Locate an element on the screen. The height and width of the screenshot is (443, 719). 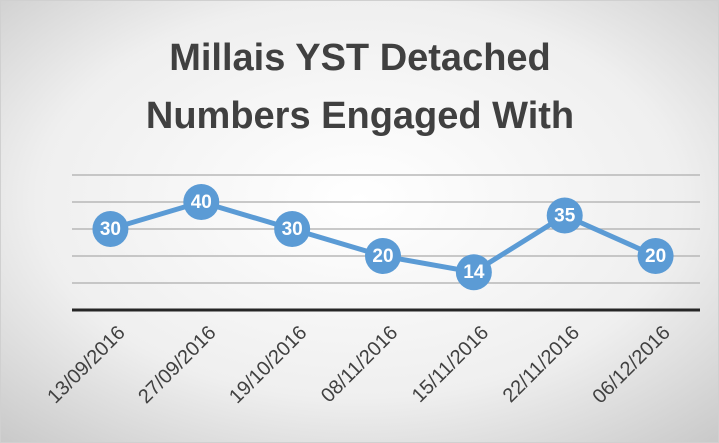
data-label: 14 is located at coordinates (474, 272).